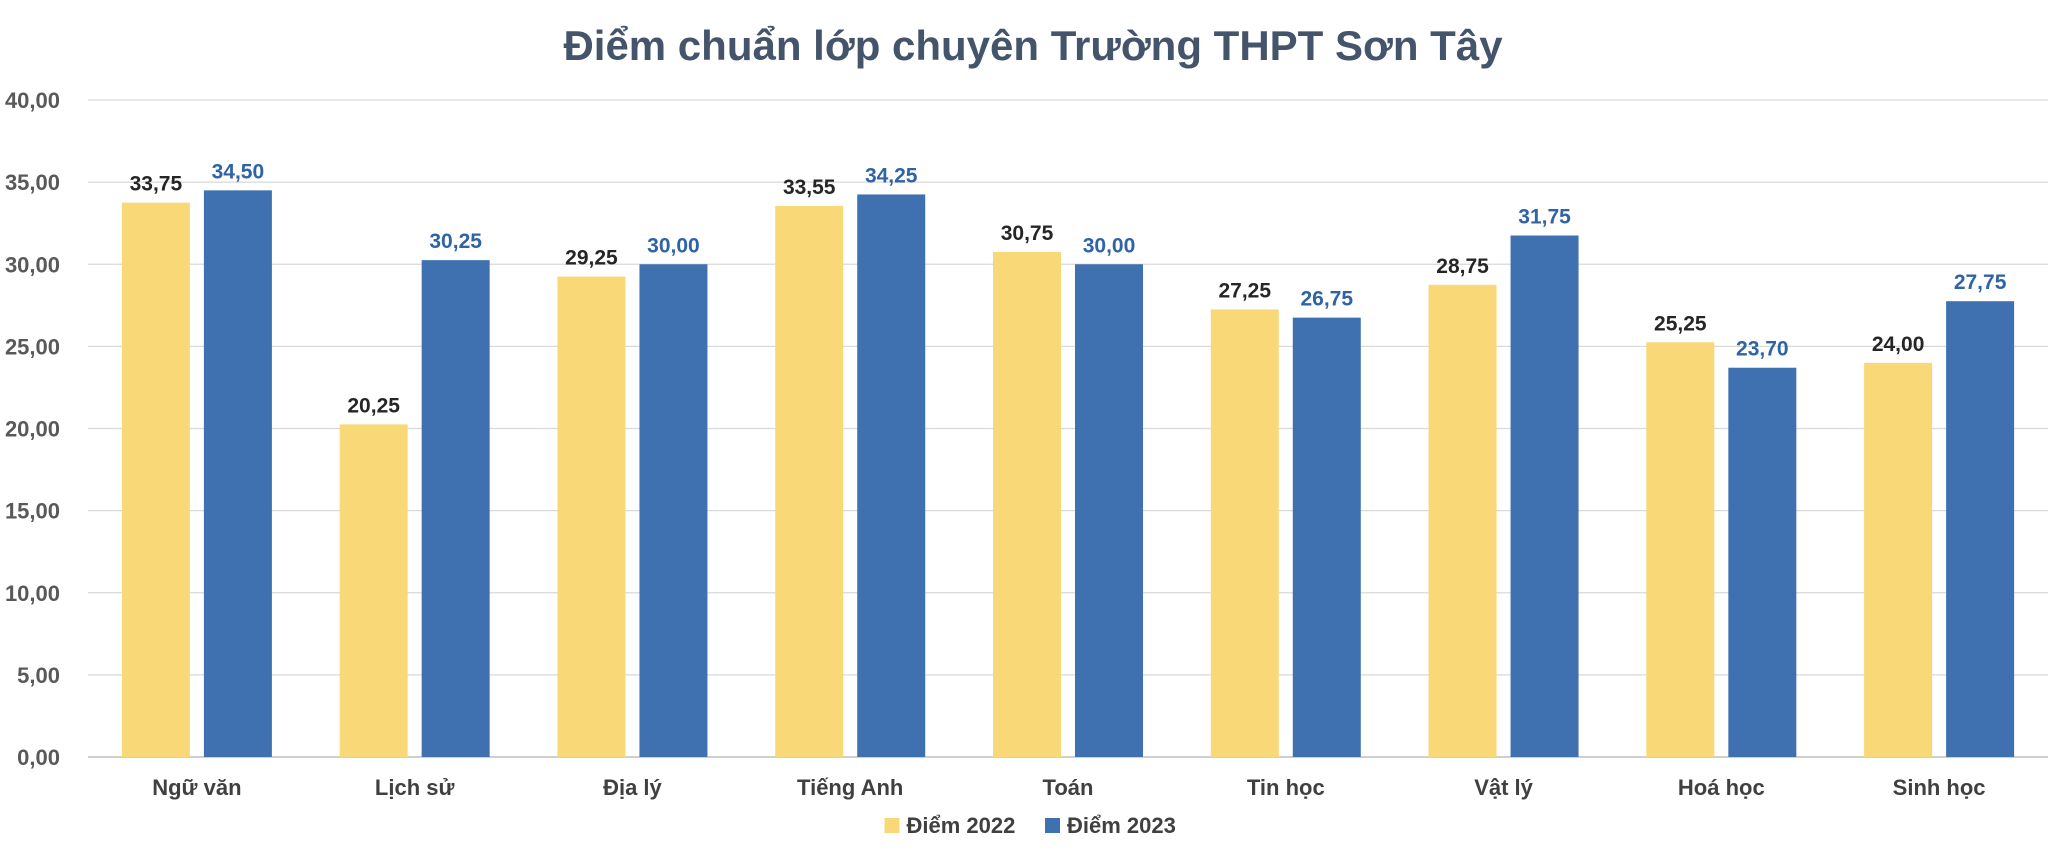  Describe the element at coordinates (1544, 217) in the screenshot. I see `data-label: 31,75` at that location.